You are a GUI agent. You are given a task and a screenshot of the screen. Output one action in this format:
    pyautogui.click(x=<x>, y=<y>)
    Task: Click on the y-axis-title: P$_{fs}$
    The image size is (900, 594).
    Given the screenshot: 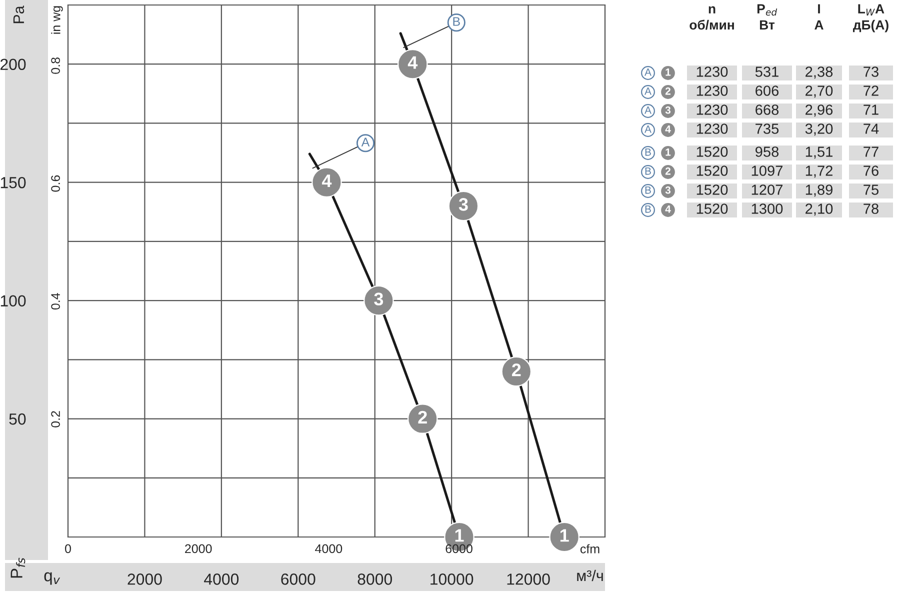 What is the action you would take?
    pyautogui.click(x=18, y=568)
    